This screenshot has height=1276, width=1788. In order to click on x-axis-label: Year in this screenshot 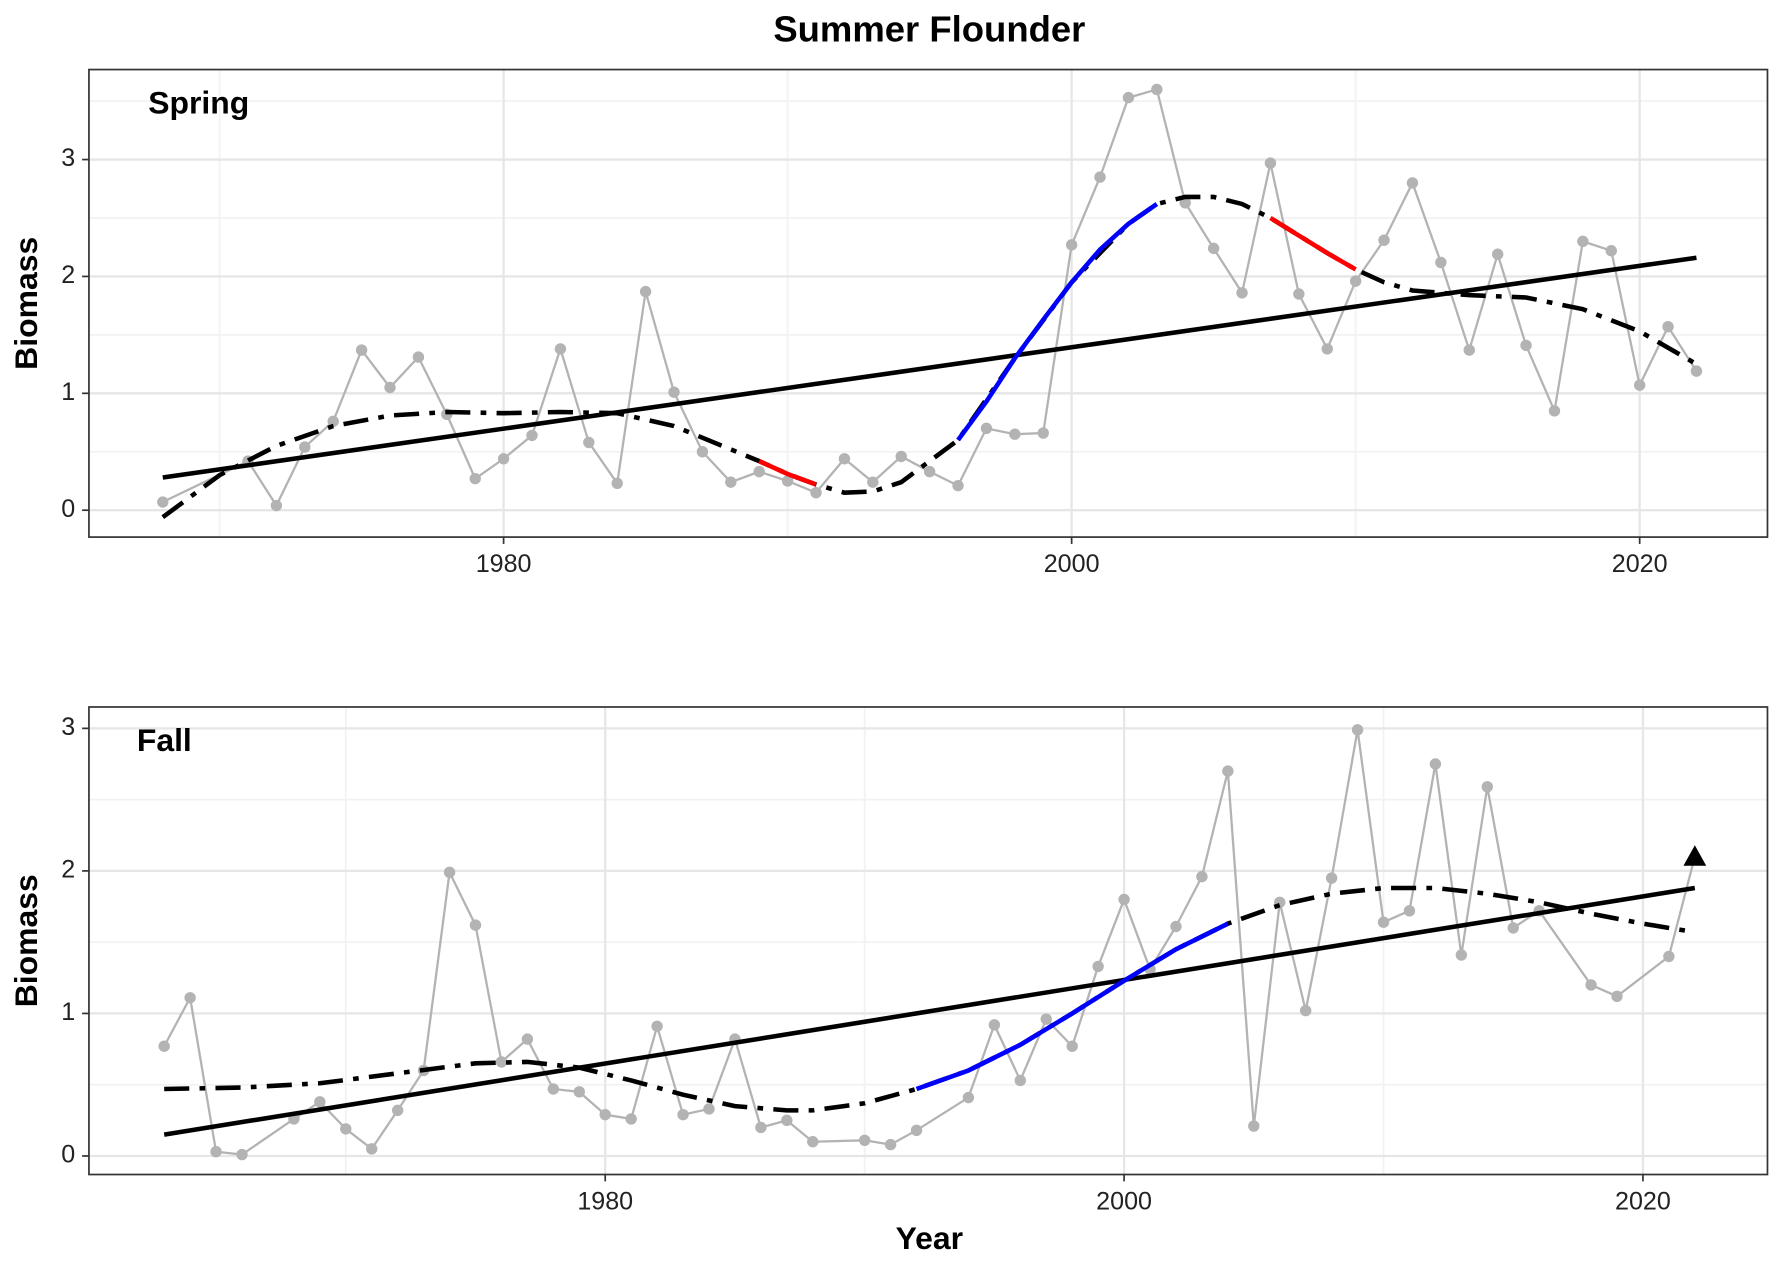, I will do `click(929, 1238)`.